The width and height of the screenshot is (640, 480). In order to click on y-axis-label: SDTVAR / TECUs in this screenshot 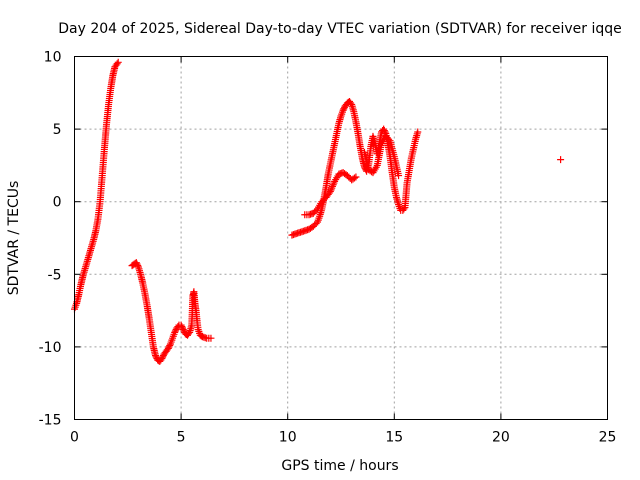, I will do `click(14, 238)`.